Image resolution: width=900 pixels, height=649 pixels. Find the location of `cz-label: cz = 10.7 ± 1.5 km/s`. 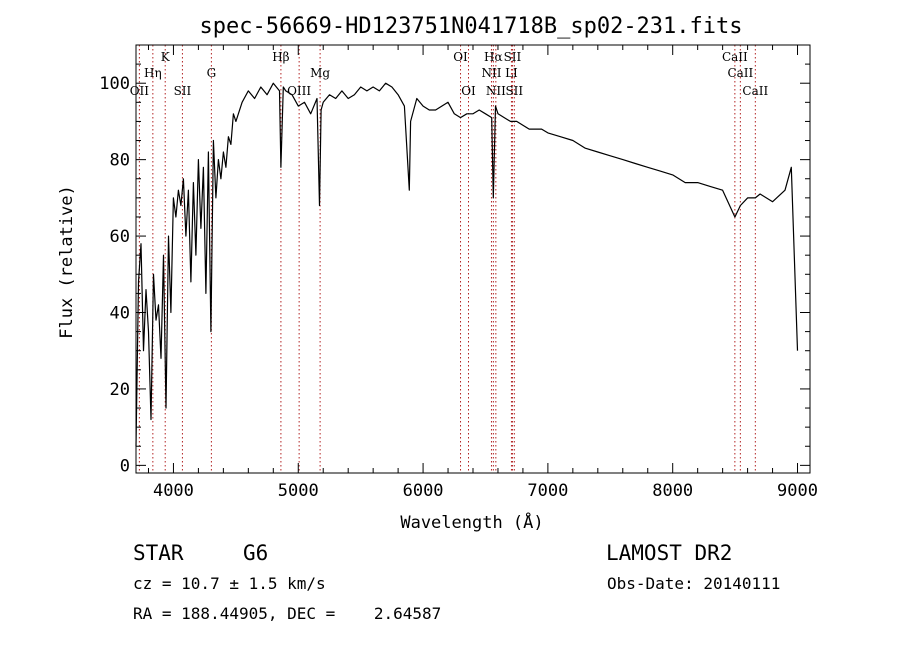

cz-label: cz = 10.7 ± 1.5 km/s is located at coordinates (229, 583).